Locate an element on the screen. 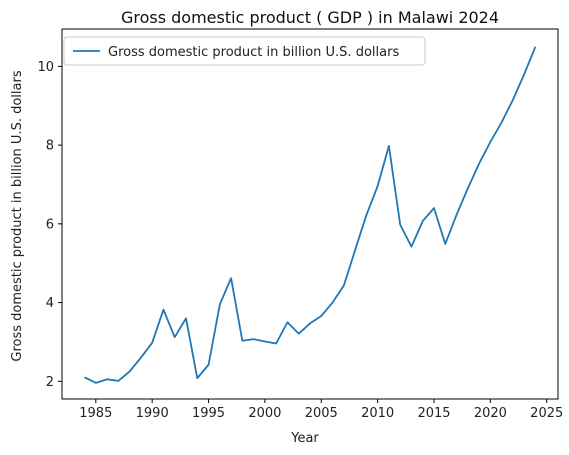 The width and height of the screenshot is (569, 455). legend-box is located at coordinates (244, 51).